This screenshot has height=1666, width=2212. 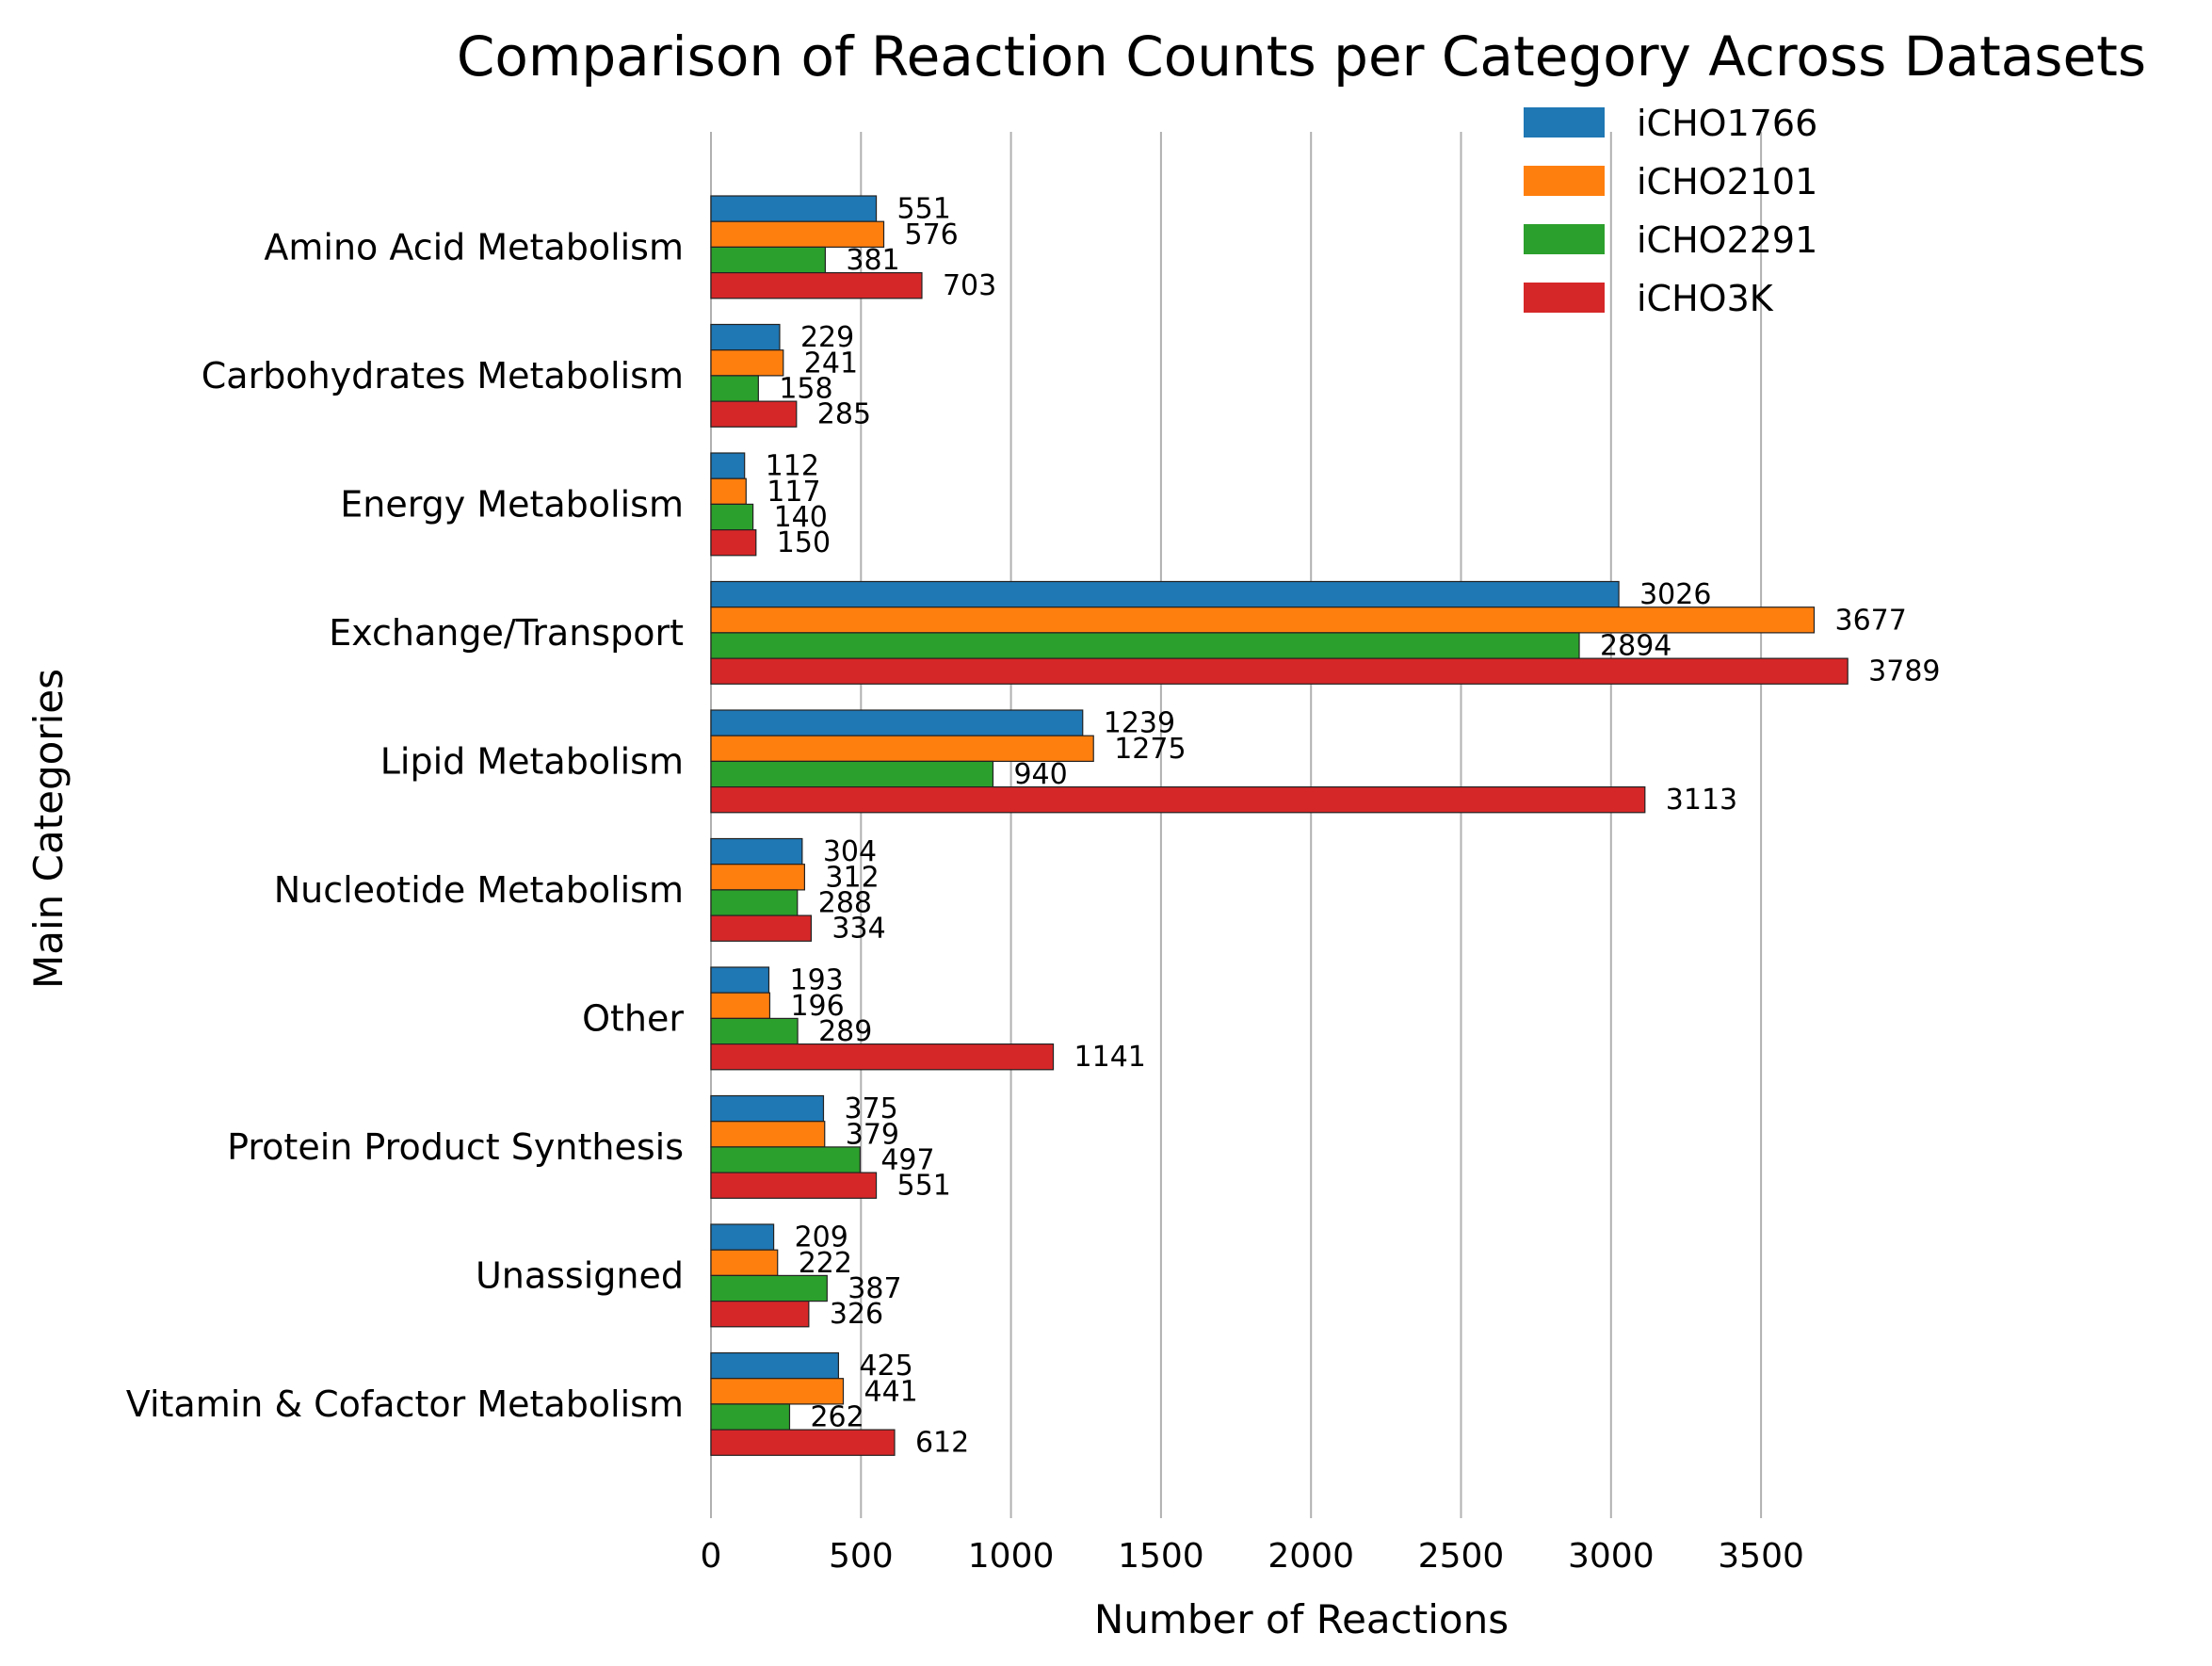 I want to click on value-label: 117, so click(x=793, y=493).